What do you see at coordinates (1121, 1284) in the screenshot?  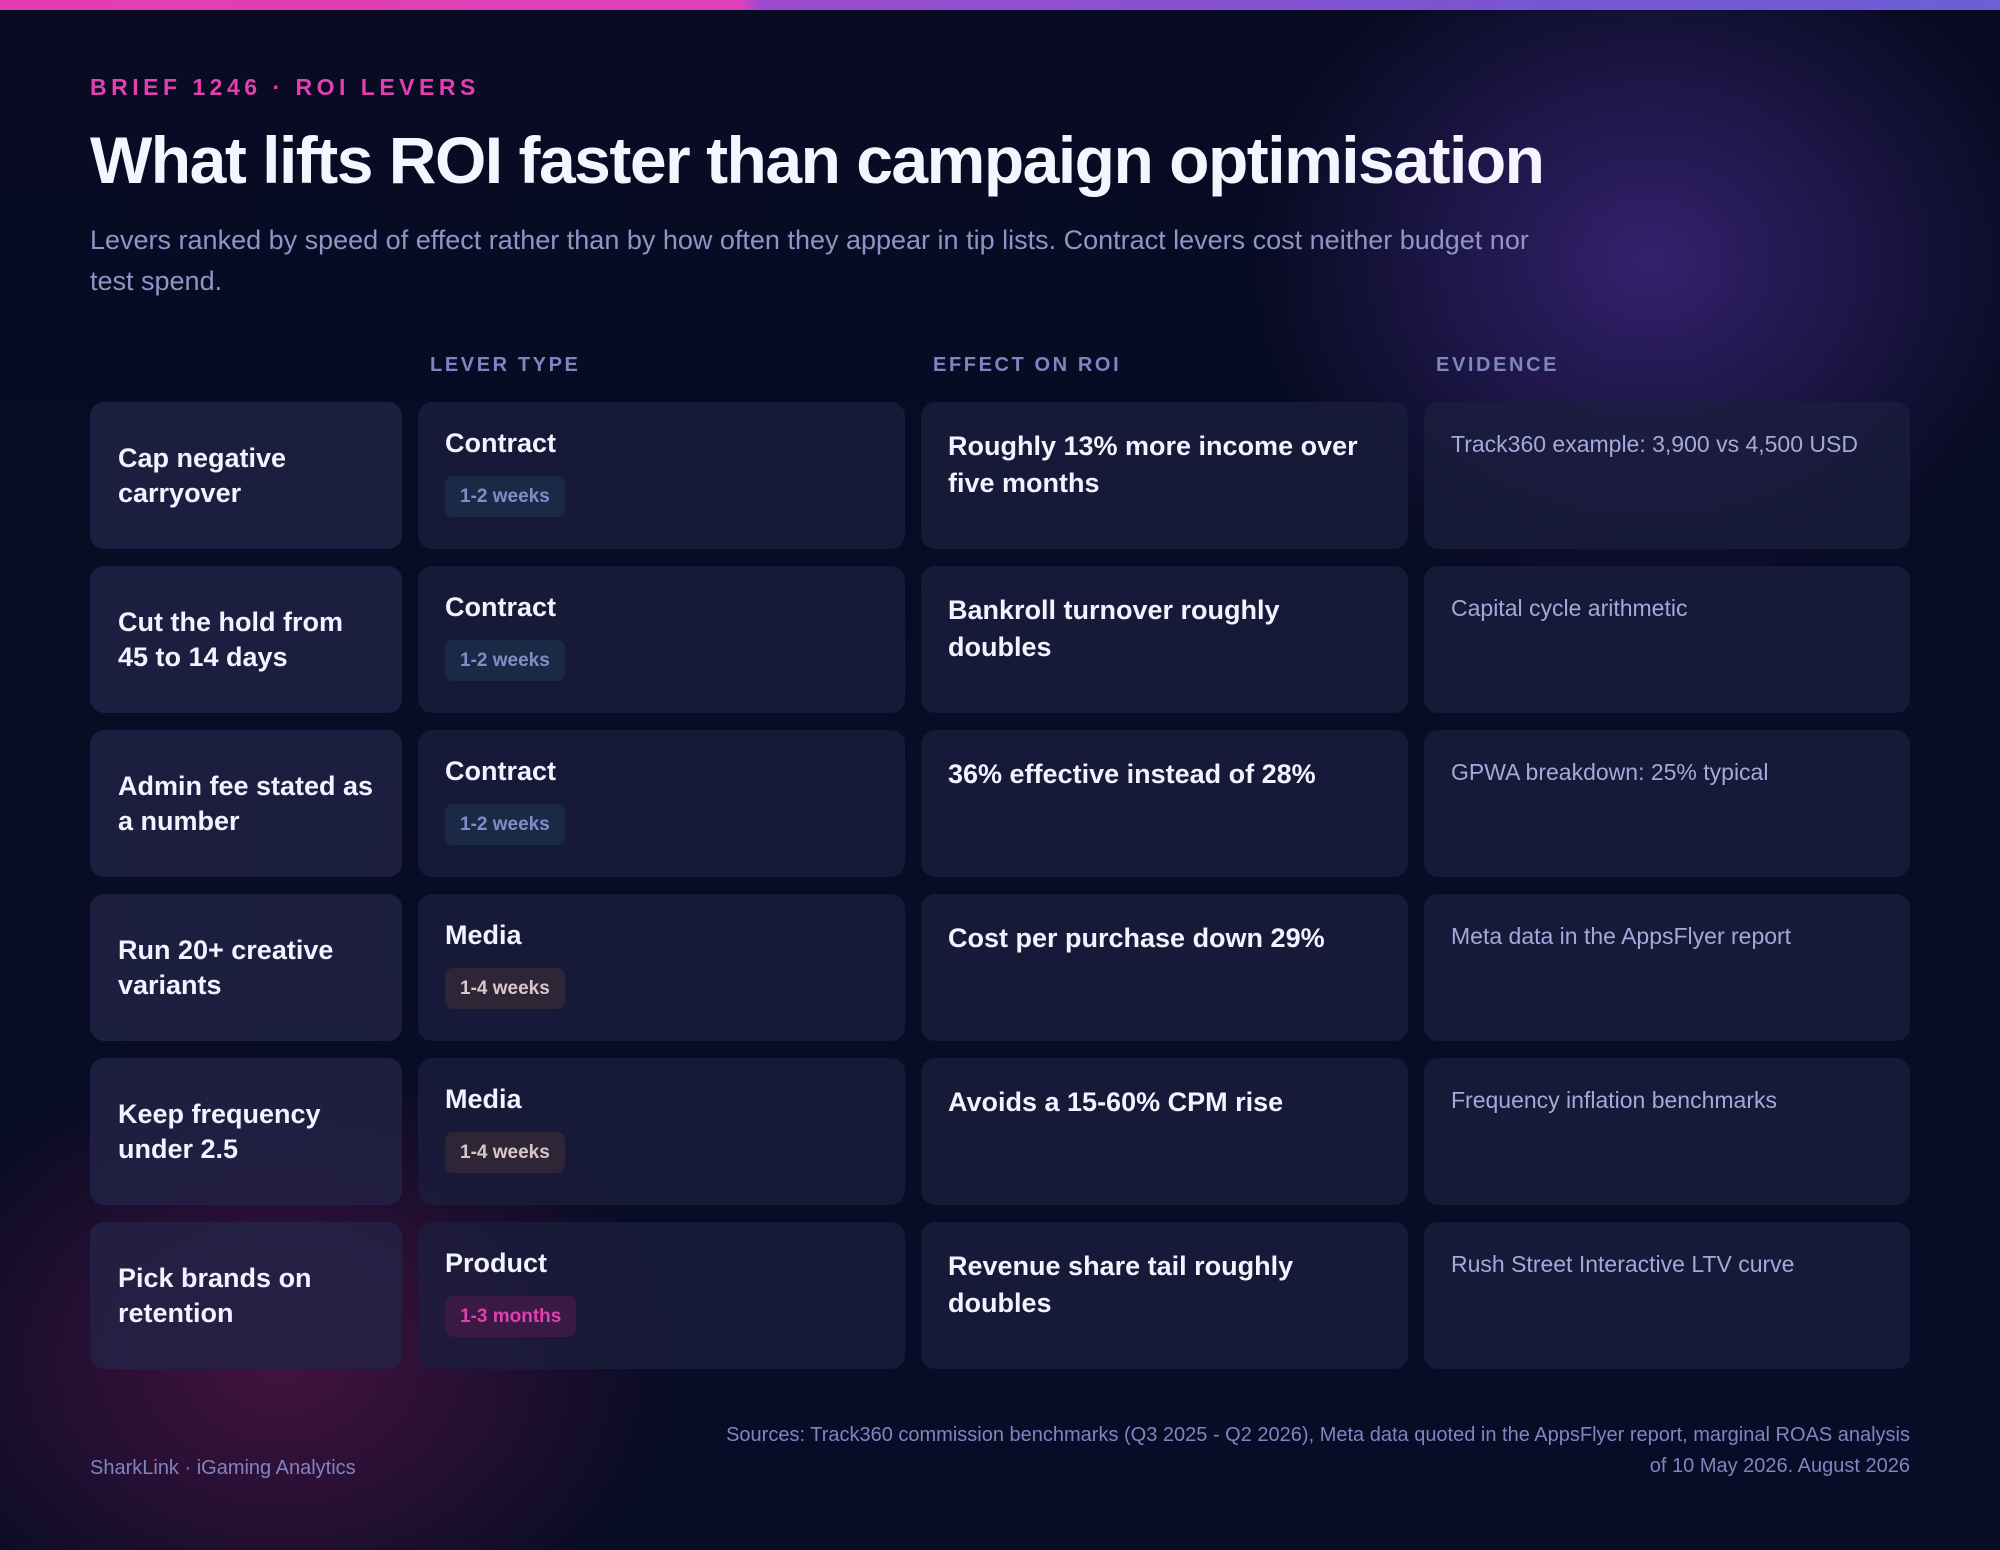 I see `effect-text: Revenue share tail roughly doubles` at bounding box center [1121, 1284].